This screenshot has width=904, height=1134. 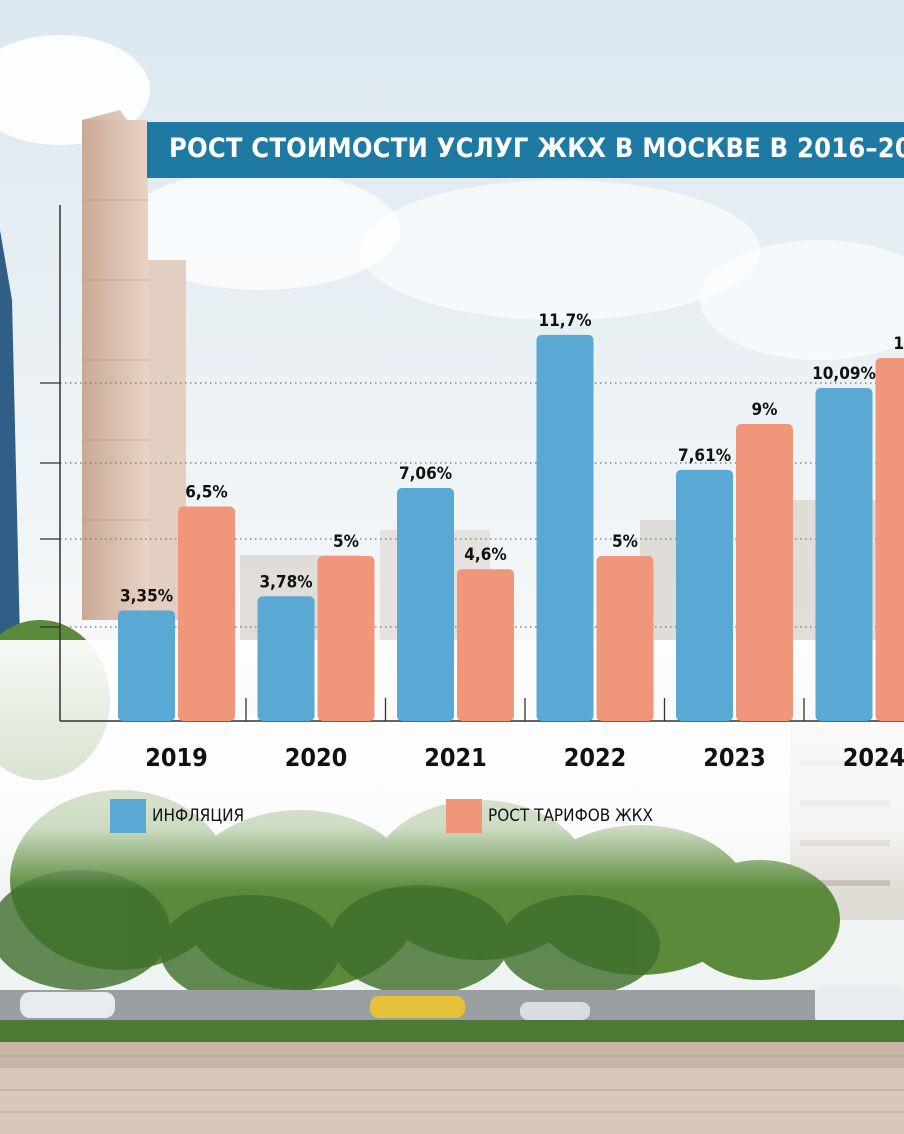 What do you see at coordinates (198, 816) in the screenshot?
I see `legend-label-inflation: ИНФЛЯЦИЯ` at bounding box center [198, 816].